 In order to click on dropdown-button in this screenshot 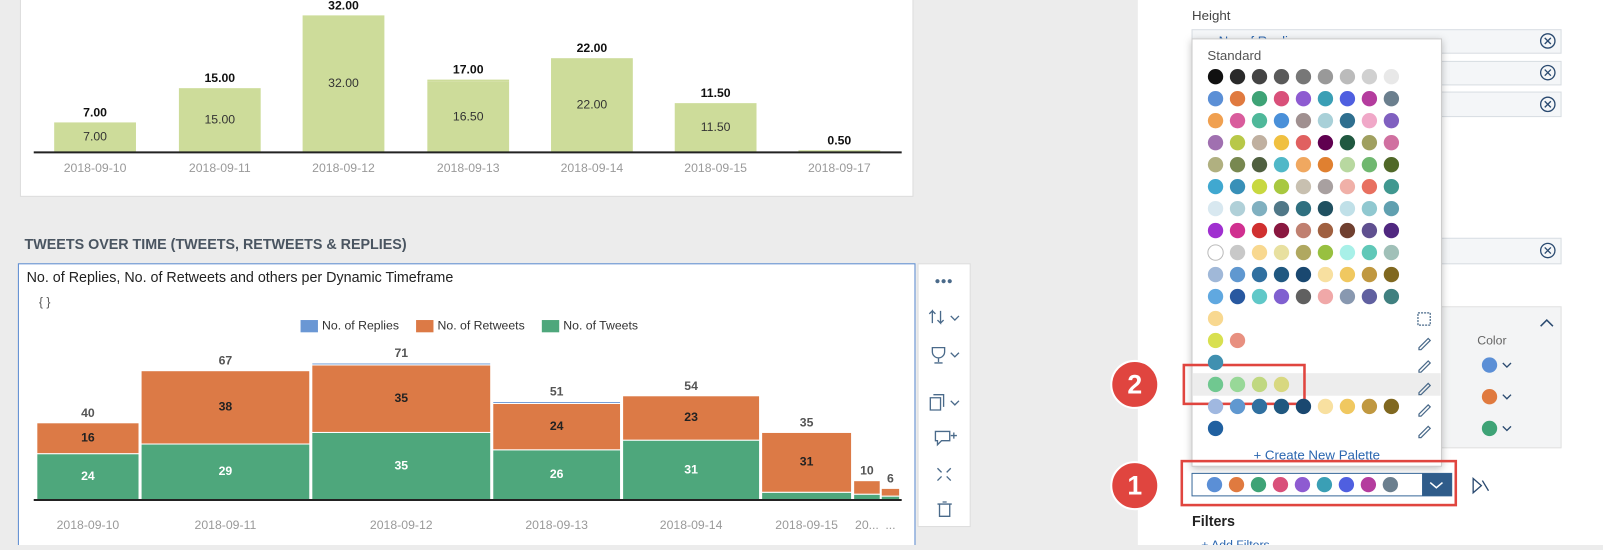, I will do `click(1437, 484)`.